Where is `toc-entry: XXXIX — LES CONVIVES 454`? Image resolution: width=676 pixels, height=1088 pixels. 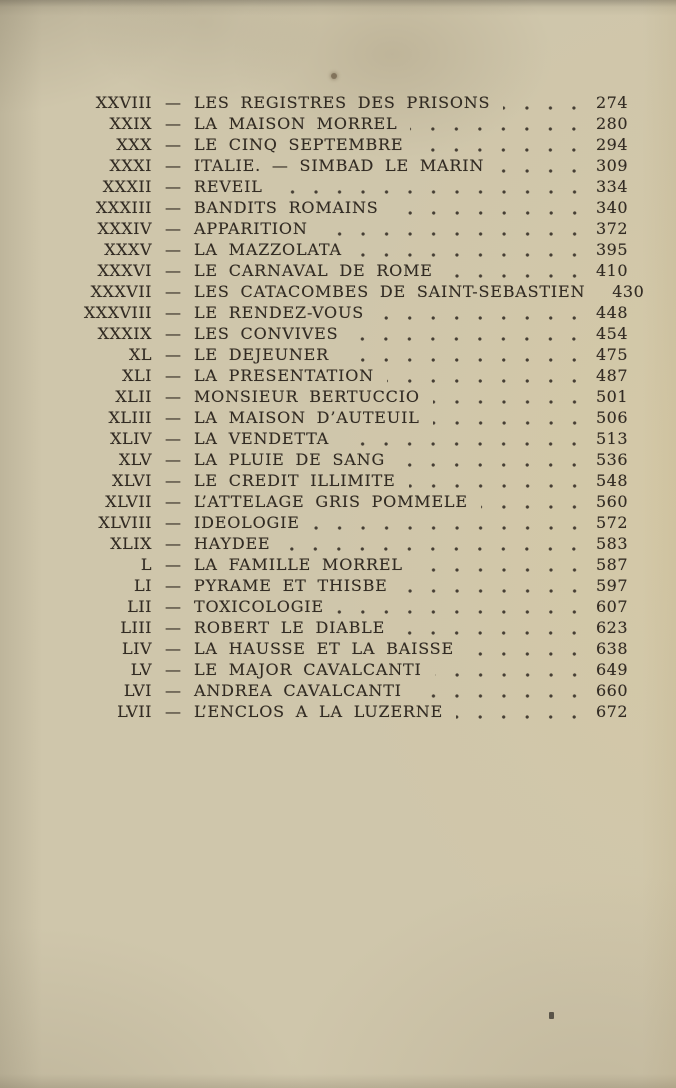 toc-entry: XXXIX — LES CONVIVES 454 is located at coordinates (346, 333).